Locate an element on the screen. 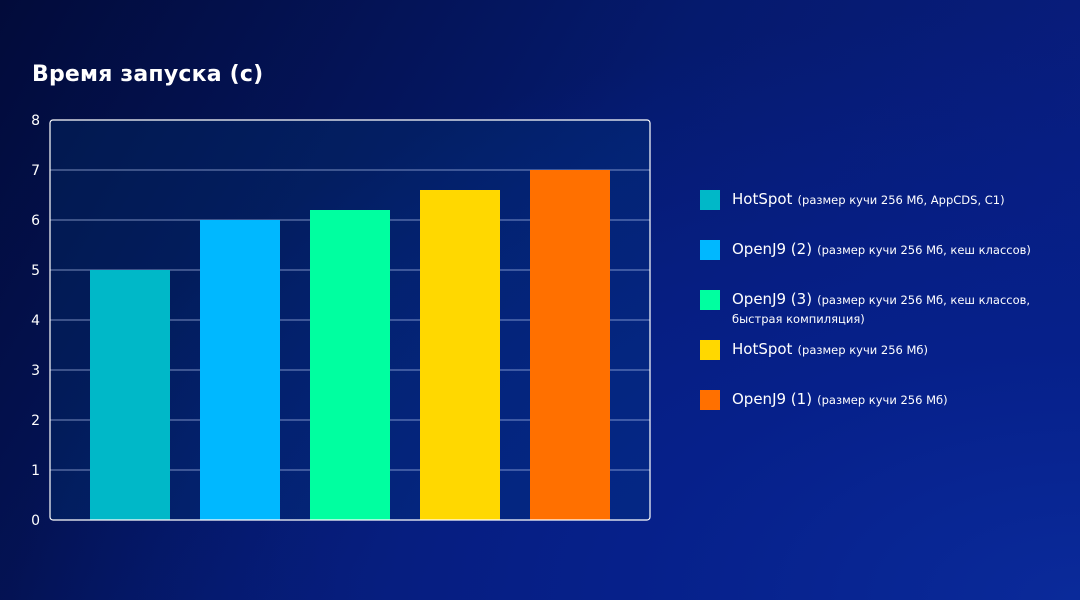  legend-item: OpenJ9 (1) (размер кучи 256 Мб) is located at coordinates (881, 400).